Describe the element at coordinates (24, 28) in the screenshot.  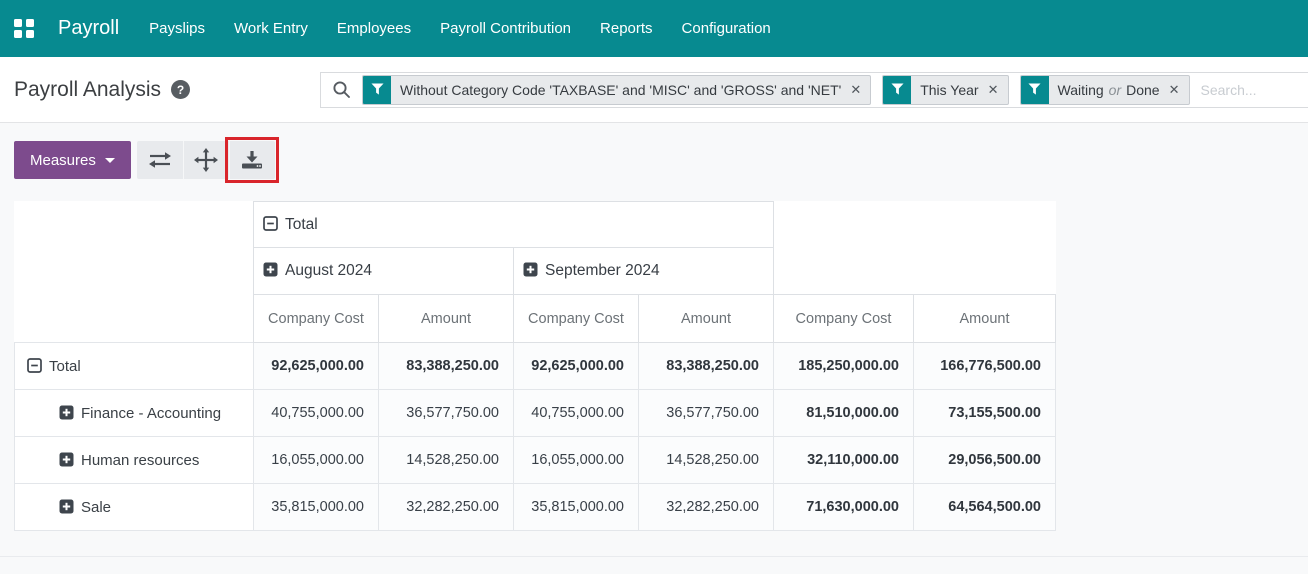
I see `apps-menu-icon` at that location.